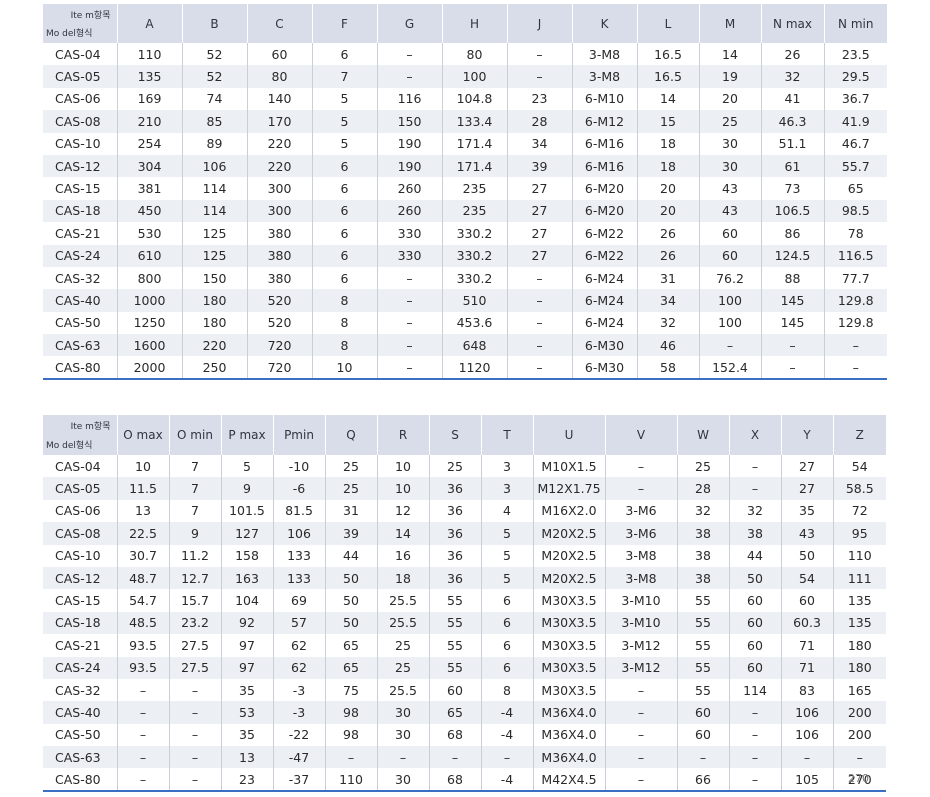  Describe the element at coordinates (214, 233) in the screenshot. I see `value-cell: 125` at that location.